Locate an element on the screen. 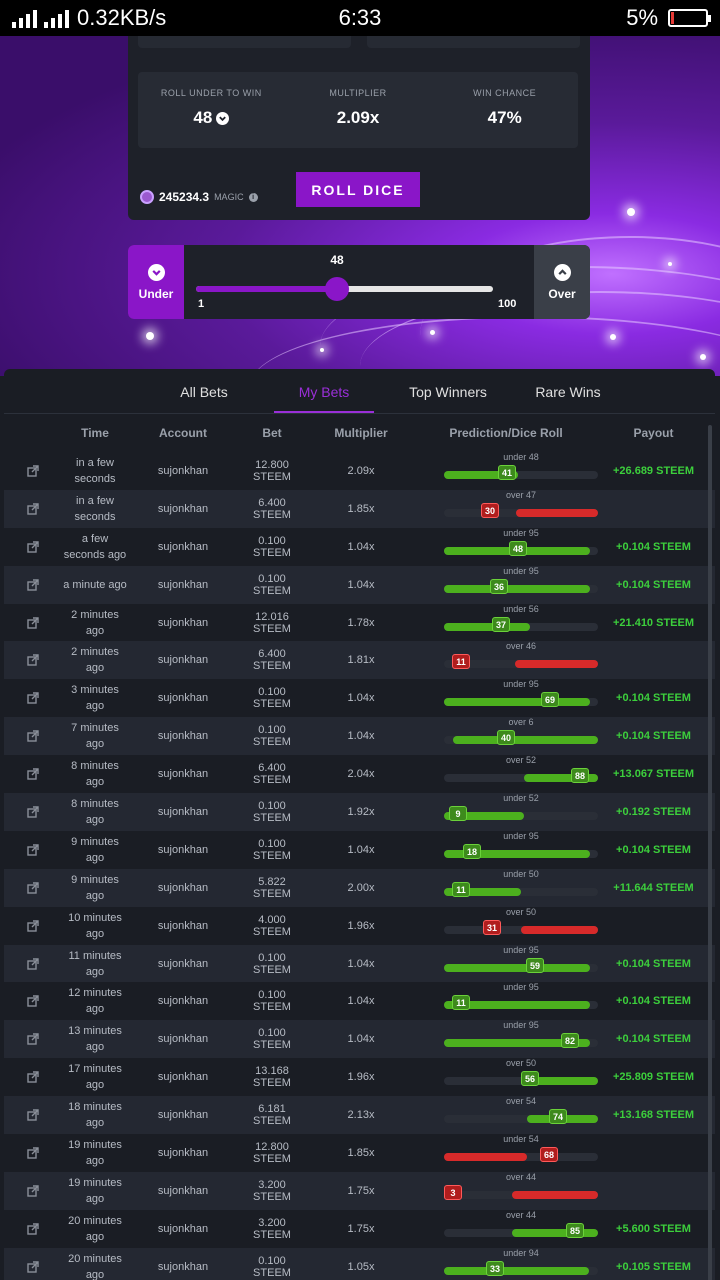  bet-multiplier: 2.13x is located at coordinates (361, 1115).